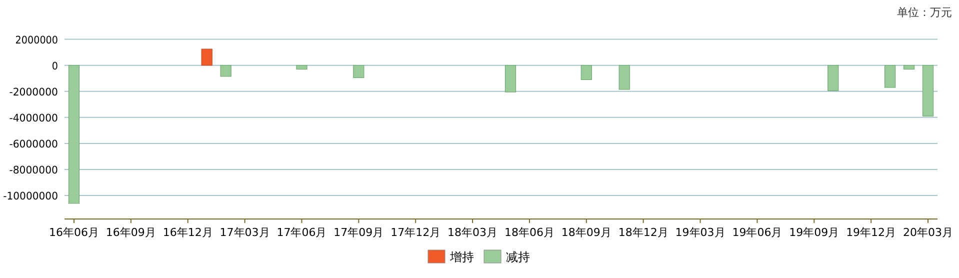 Image resolution: width=959 pixels, height=278 pixels. Describe the element at coordinates (38, 40) in the screenshot. I see `y-tick-label: 2000000` at that location.